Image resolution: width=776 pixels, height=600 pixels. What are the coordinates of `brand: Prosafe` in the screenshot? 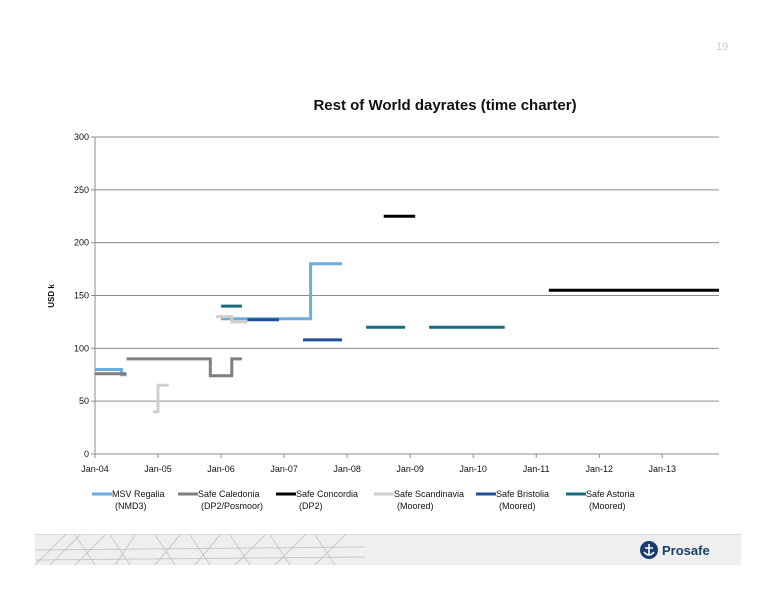 It's located at (675, 550).